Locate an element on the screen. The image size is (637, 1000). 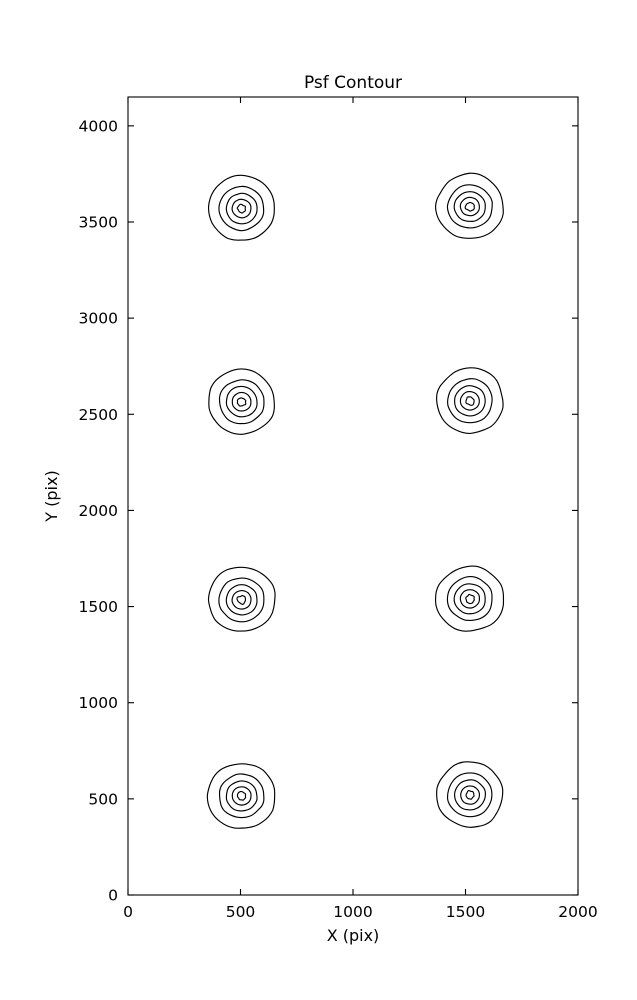
y-tick-label: 500 is located at coordinates (103, 799).